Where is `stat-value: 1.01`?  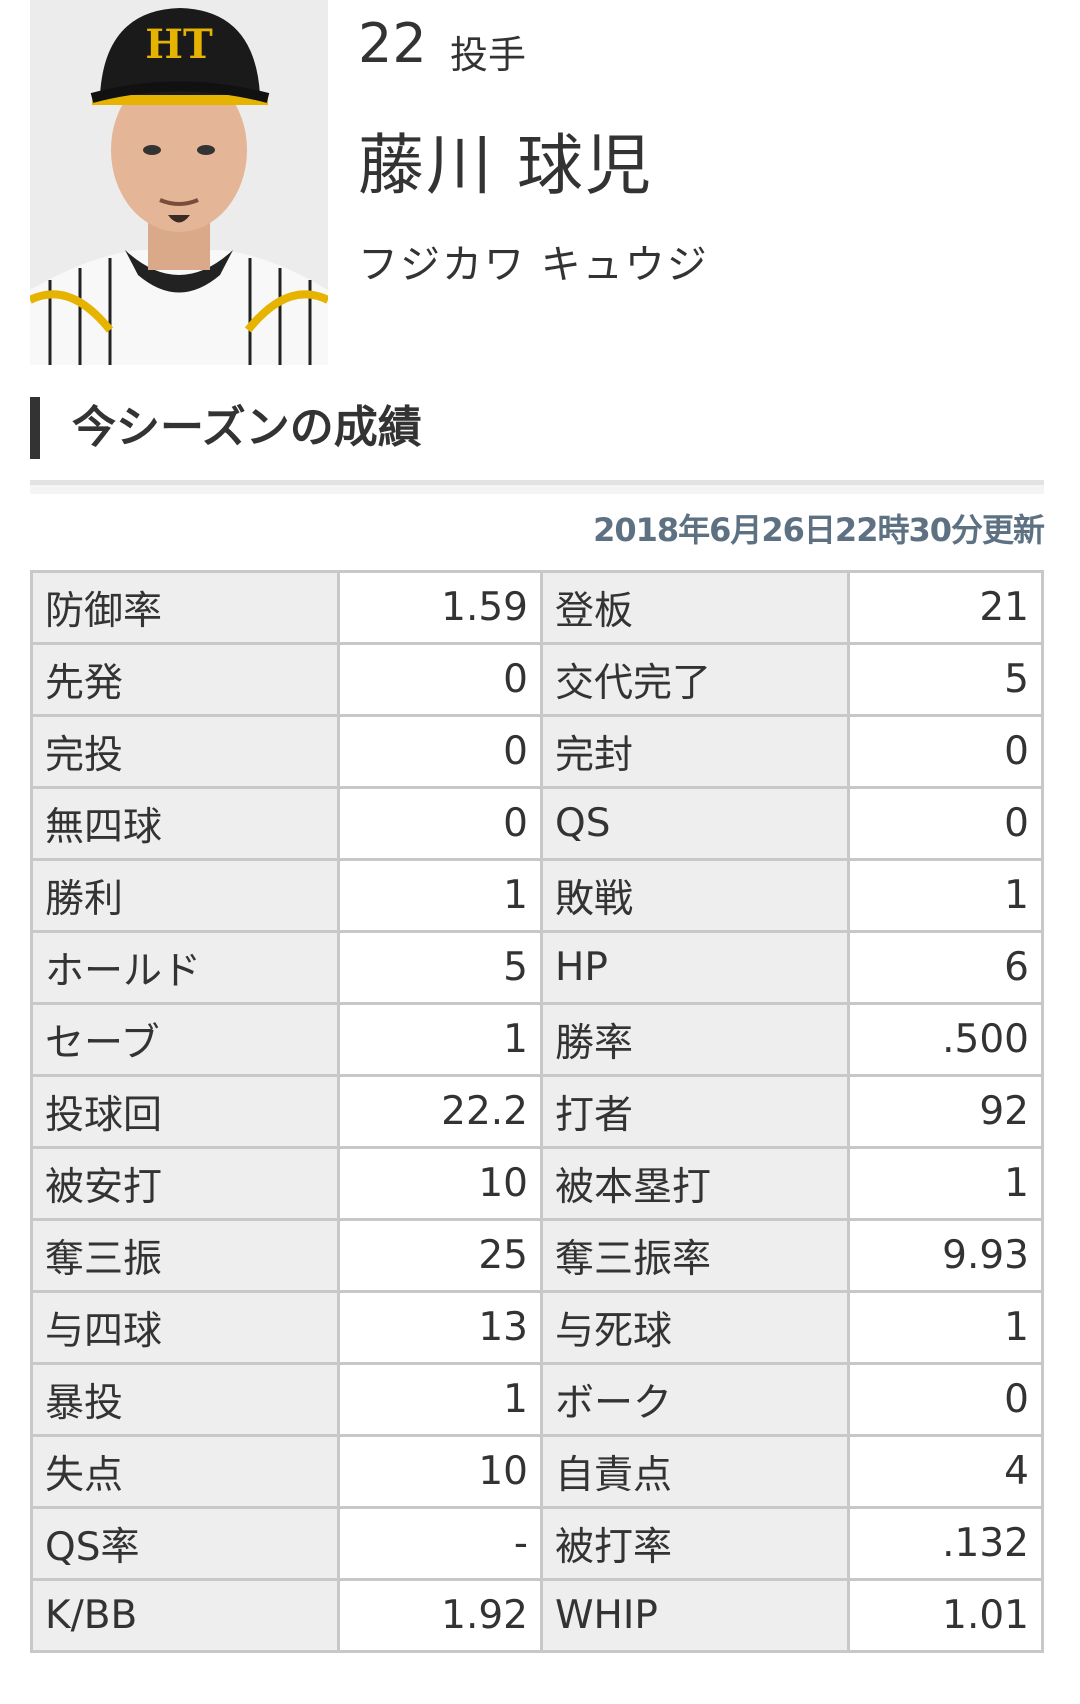 stat-value: 1.01 is located at coordinates (945, 1615).